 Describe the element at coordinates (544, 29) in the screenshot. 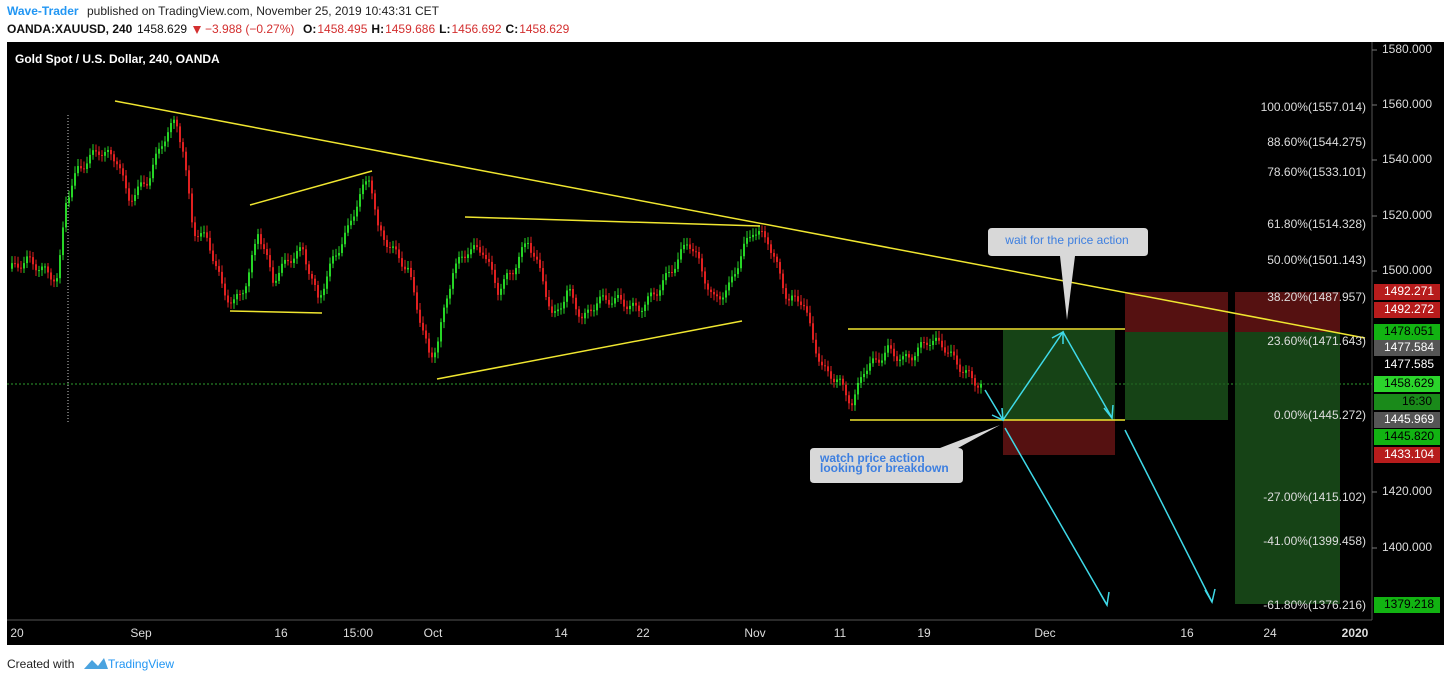

I see `ohlc-value: 1458.629` at that location.